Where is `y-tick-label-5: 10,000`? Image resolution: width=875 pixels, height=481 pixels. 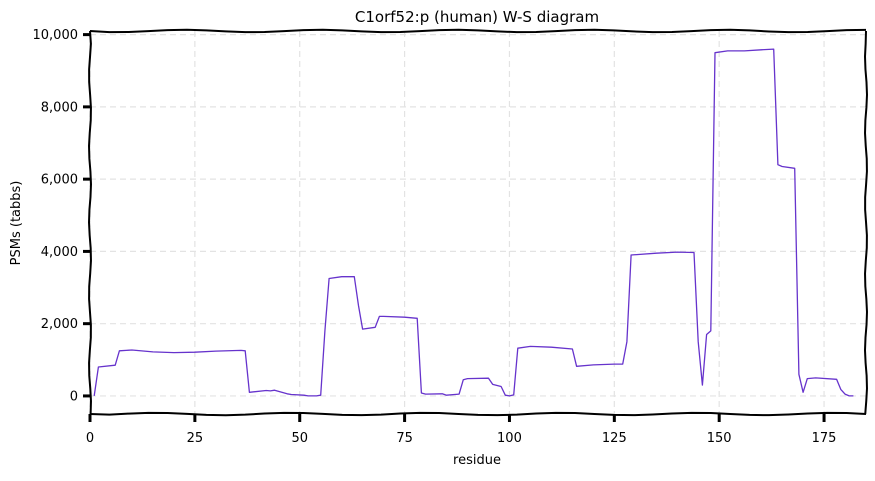 y-tick-label-5: 10,000 is located at coordinates (56, 35).